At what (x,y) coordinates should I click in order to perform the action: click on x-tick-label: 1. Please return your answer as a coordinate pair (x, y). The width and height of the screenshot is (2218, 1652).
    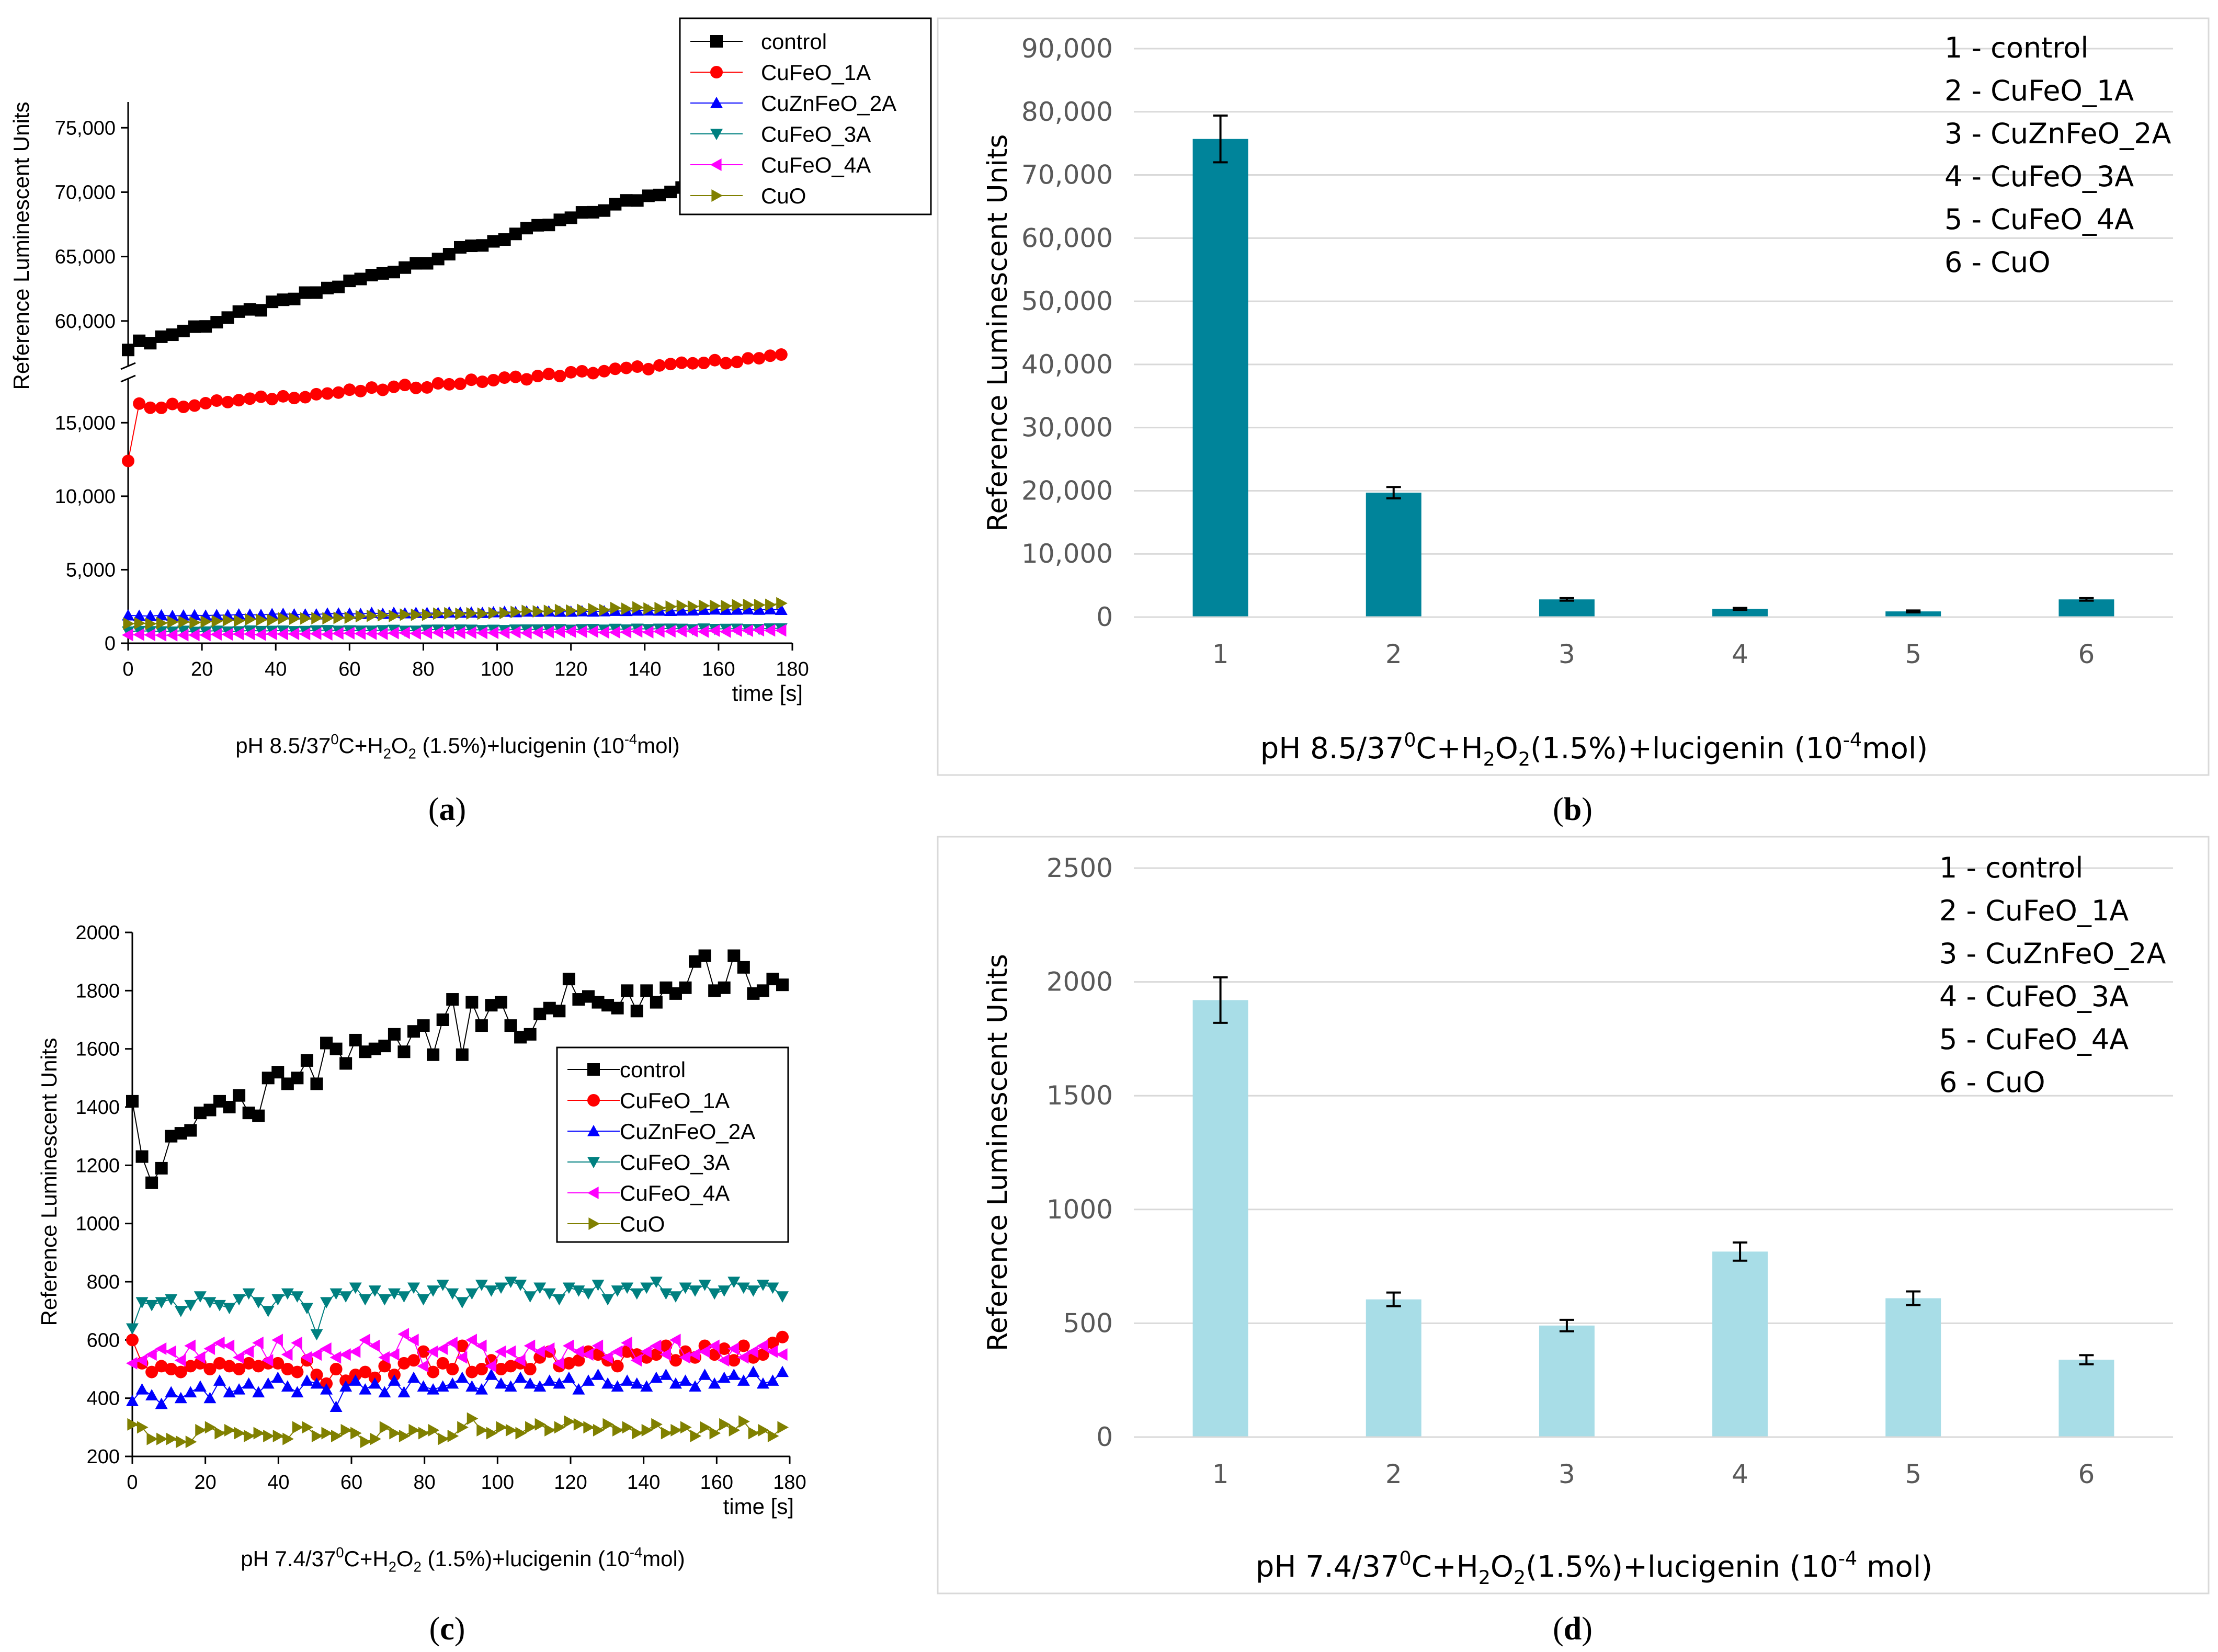
    Looking at the image, I should click on (1221, 1474).